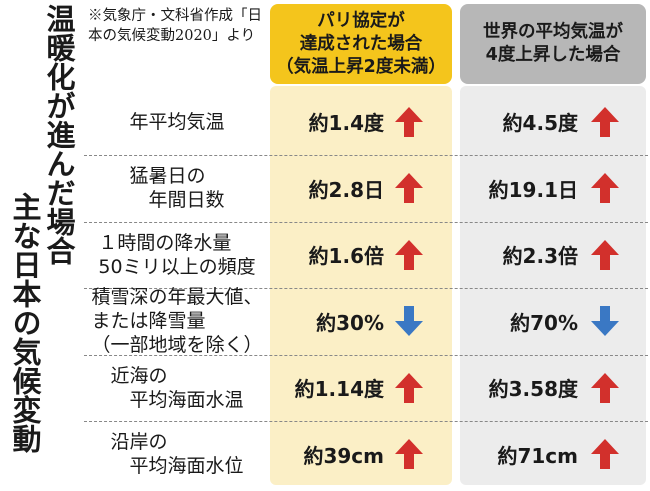 Image resolution: width=650 pixels, height=491 pixels. I want to click on source-note: ※気象庁・文科省作成「日本の気候変動2020」より, so click(175, 26).